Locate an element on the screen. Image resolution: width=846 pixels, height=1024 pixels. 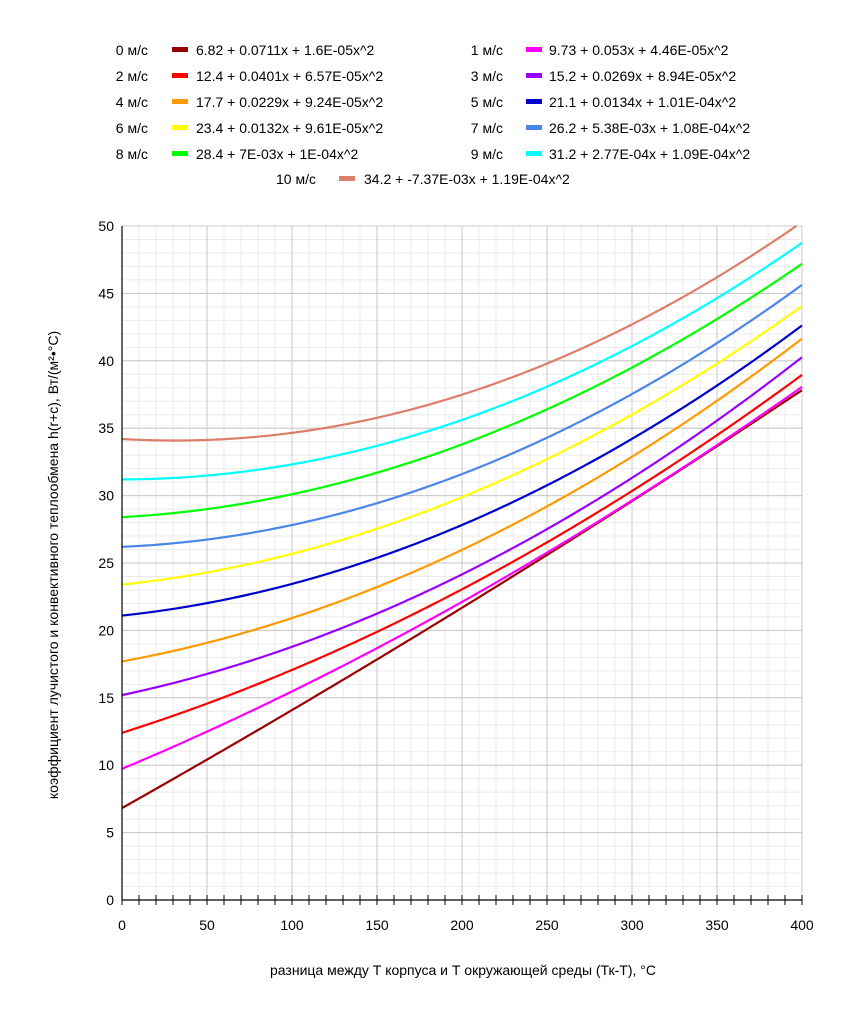
legend-label: 10 м/с is located at coordinates (296, 179).